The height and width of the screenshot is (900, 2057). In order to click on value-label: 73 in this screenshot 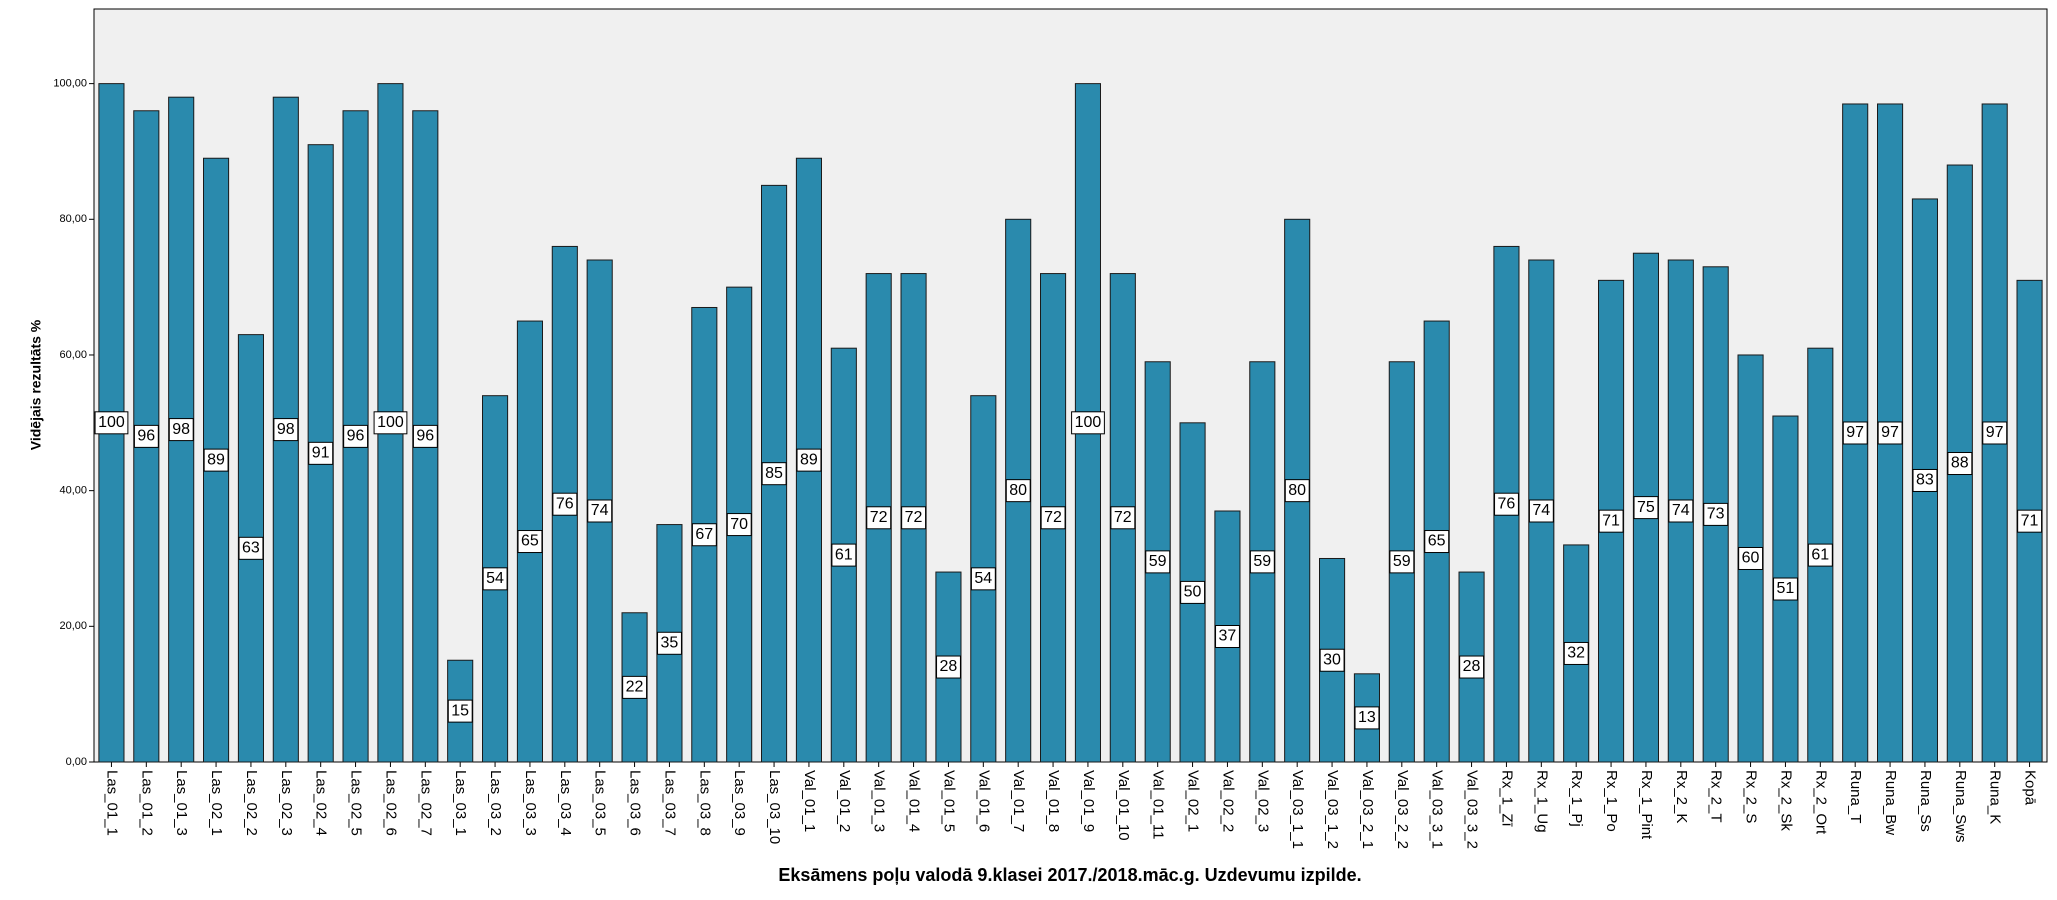, I will do `click(1716, 514)`.